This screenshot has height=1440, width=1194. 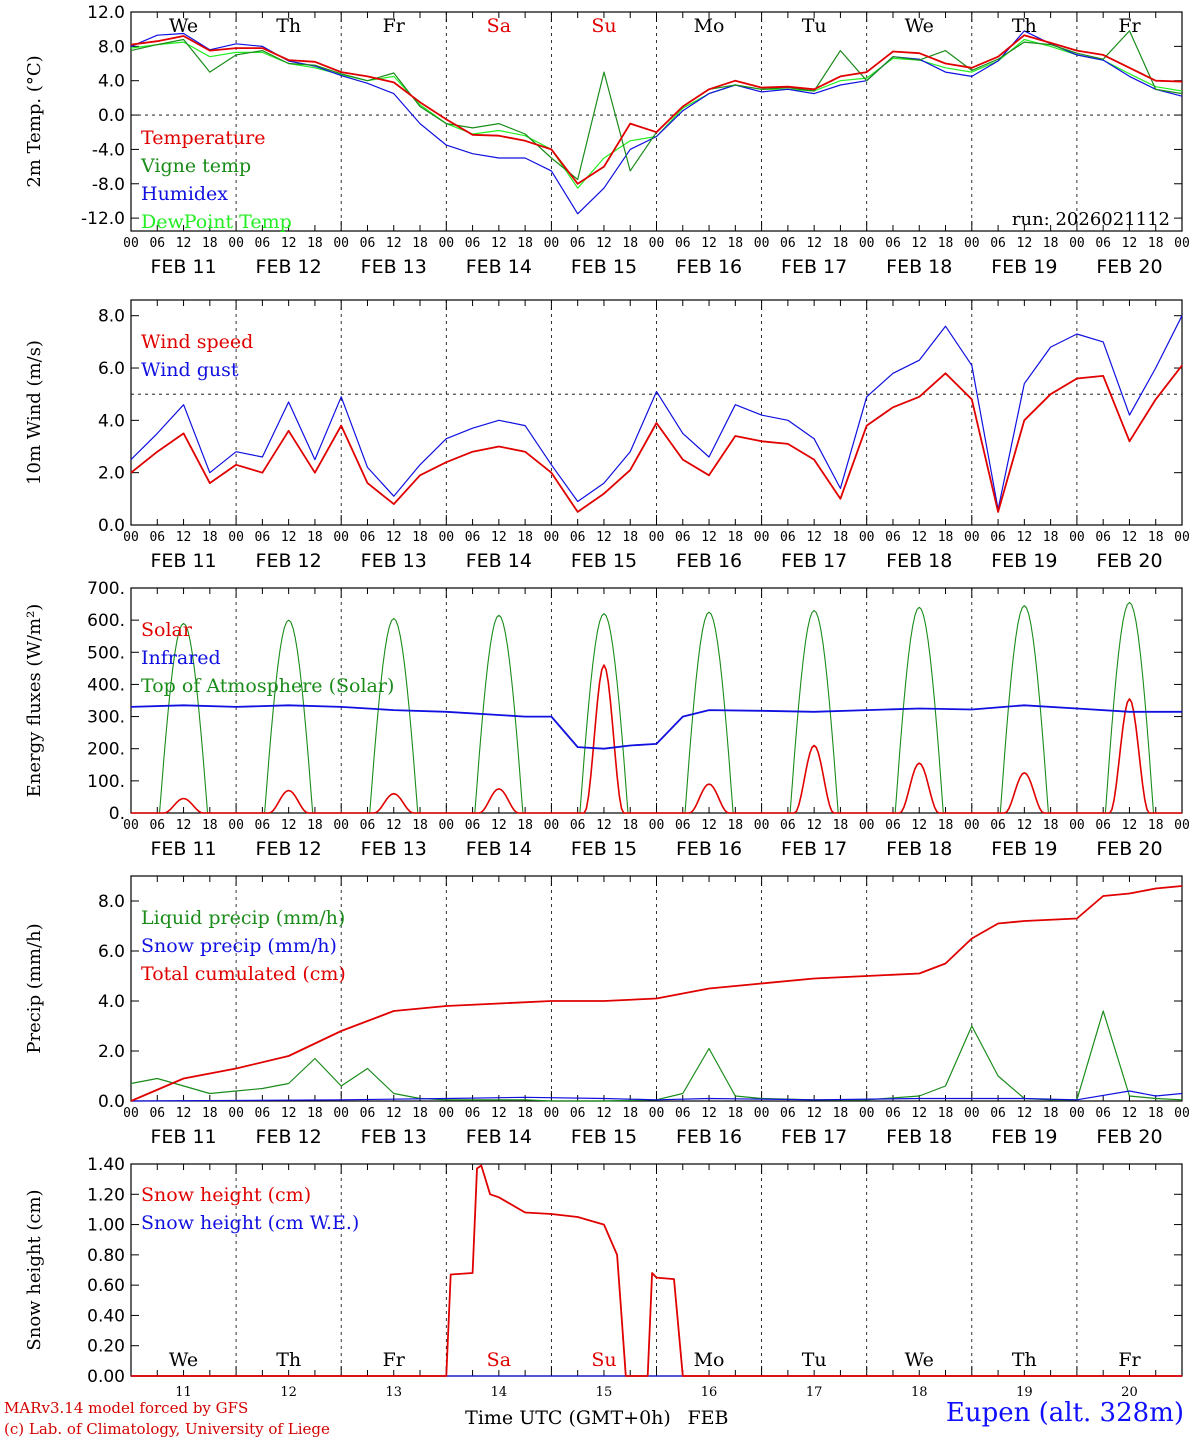 I want to click on legend-entry: Snow height (cm W.E.), so click(x=250, y=1223).